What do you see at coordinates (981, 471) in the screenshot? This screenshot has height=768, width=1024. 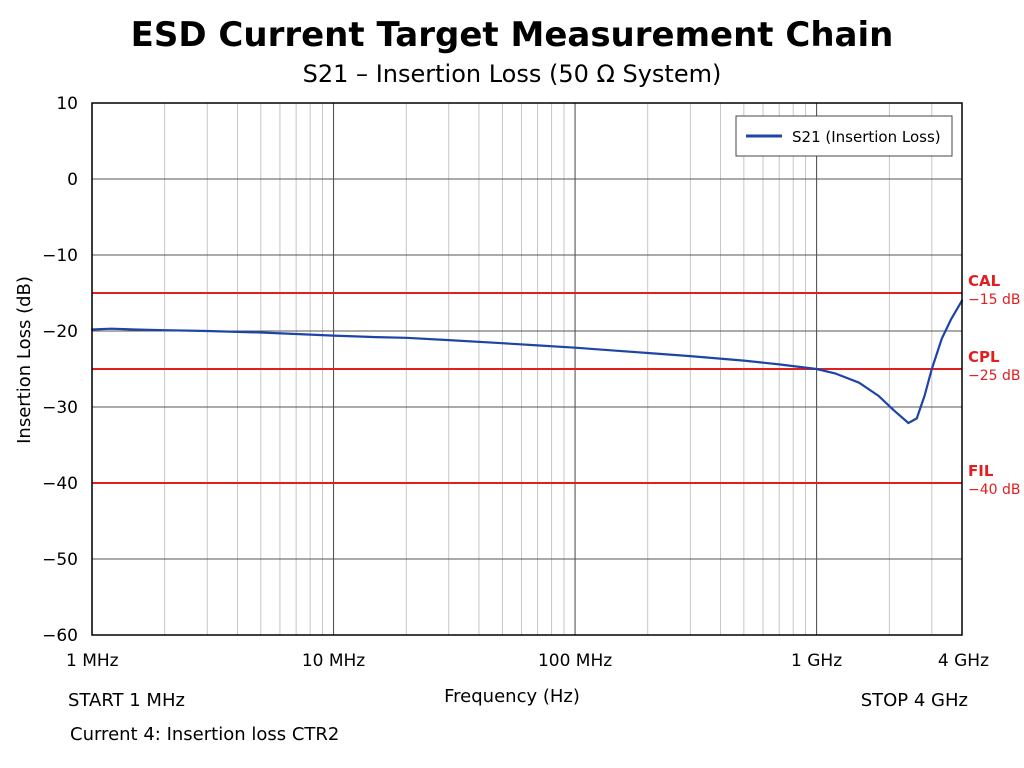 I see `reference-name-fil: FIL` at bounding box center [981, 471].